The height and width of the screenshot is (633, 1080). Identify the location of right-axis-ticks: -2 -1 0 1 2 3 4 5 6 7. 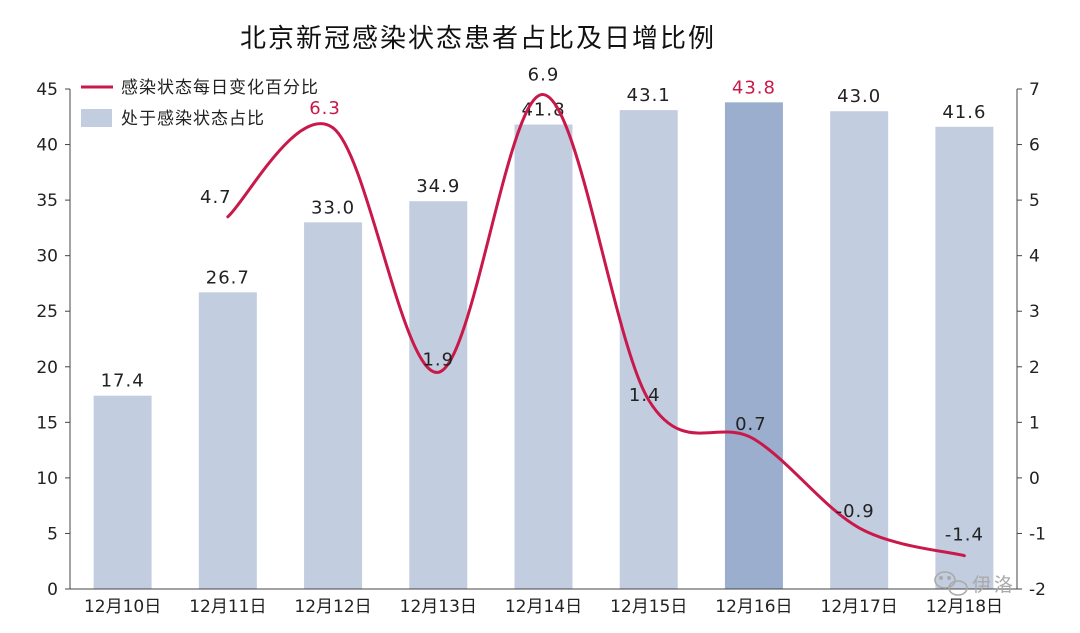
(1031, 340).